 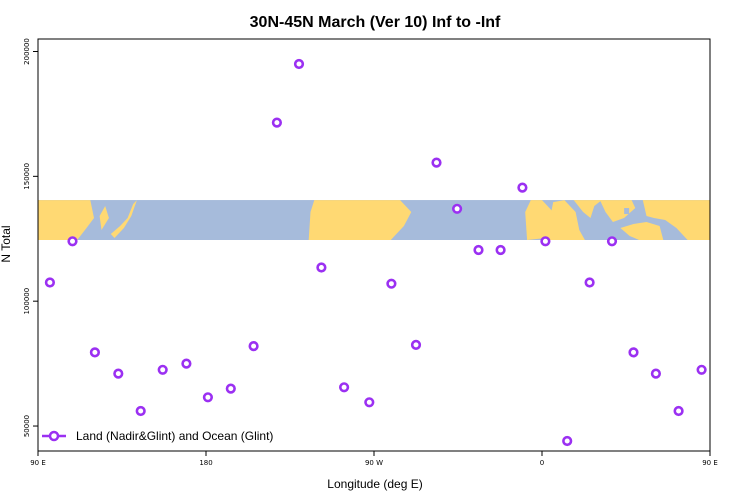 I want to click on x-tick-label: 0, so click(x=542, y=463).